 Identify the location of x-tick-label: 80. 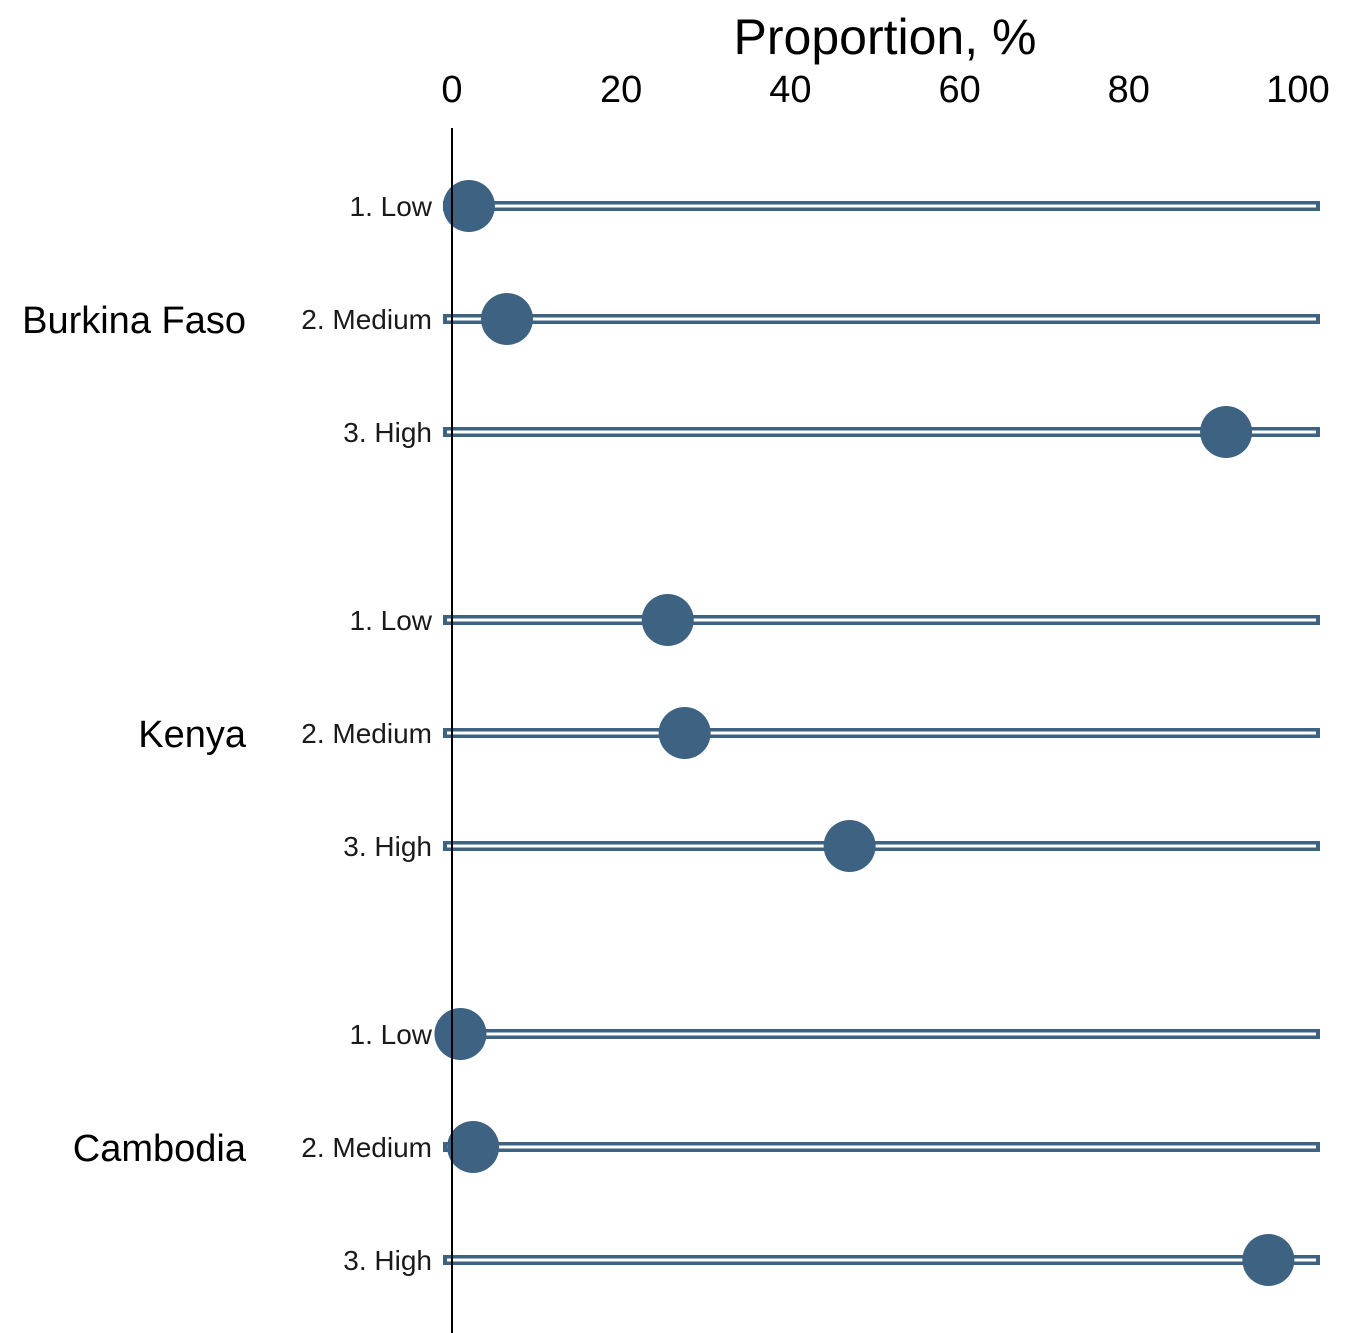
(1129, 90).